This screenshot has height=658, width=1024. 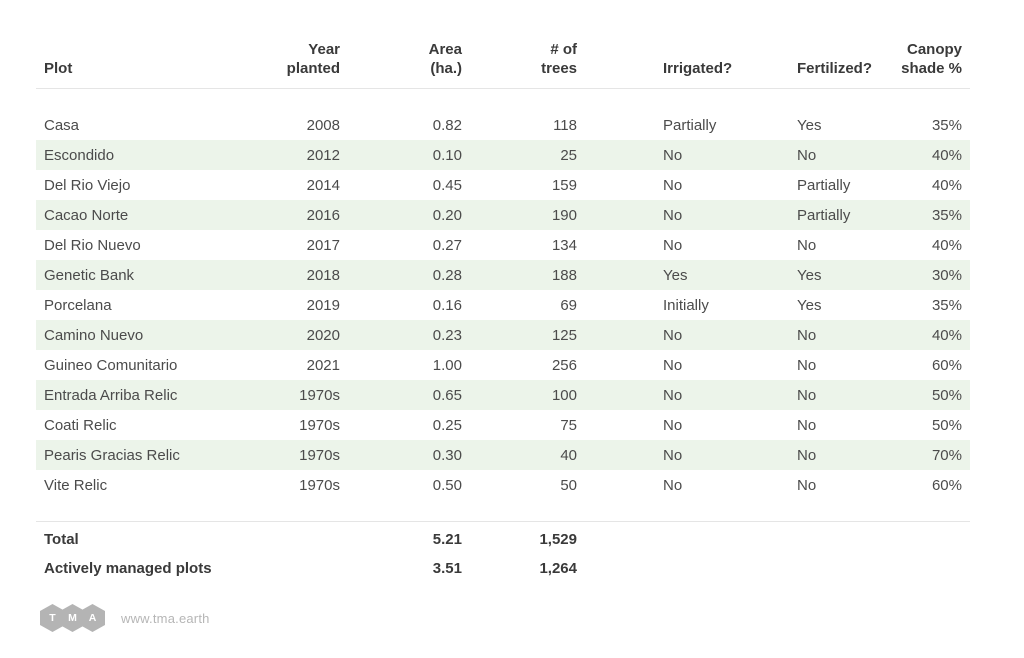 What do you see at coordinates (503, 275) in the screenshot?
I see `table-row: Genetic Bank 2018 0.28 188 Yes Yes 30%` at bounding box center [503, 275].